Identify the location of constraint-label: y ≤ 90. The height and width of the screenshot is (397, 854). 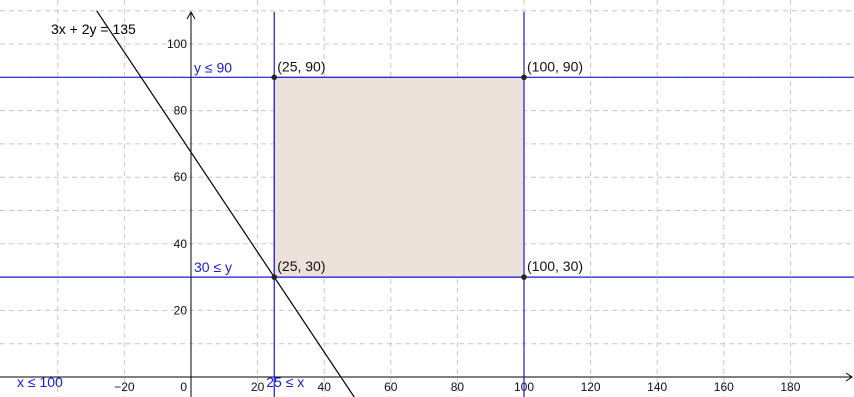
(213, 67).